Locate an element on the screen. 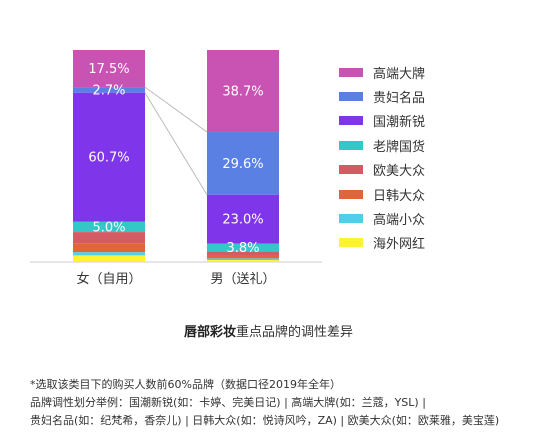  data-label-2: 2.7% is located at coordinates (108, 90).